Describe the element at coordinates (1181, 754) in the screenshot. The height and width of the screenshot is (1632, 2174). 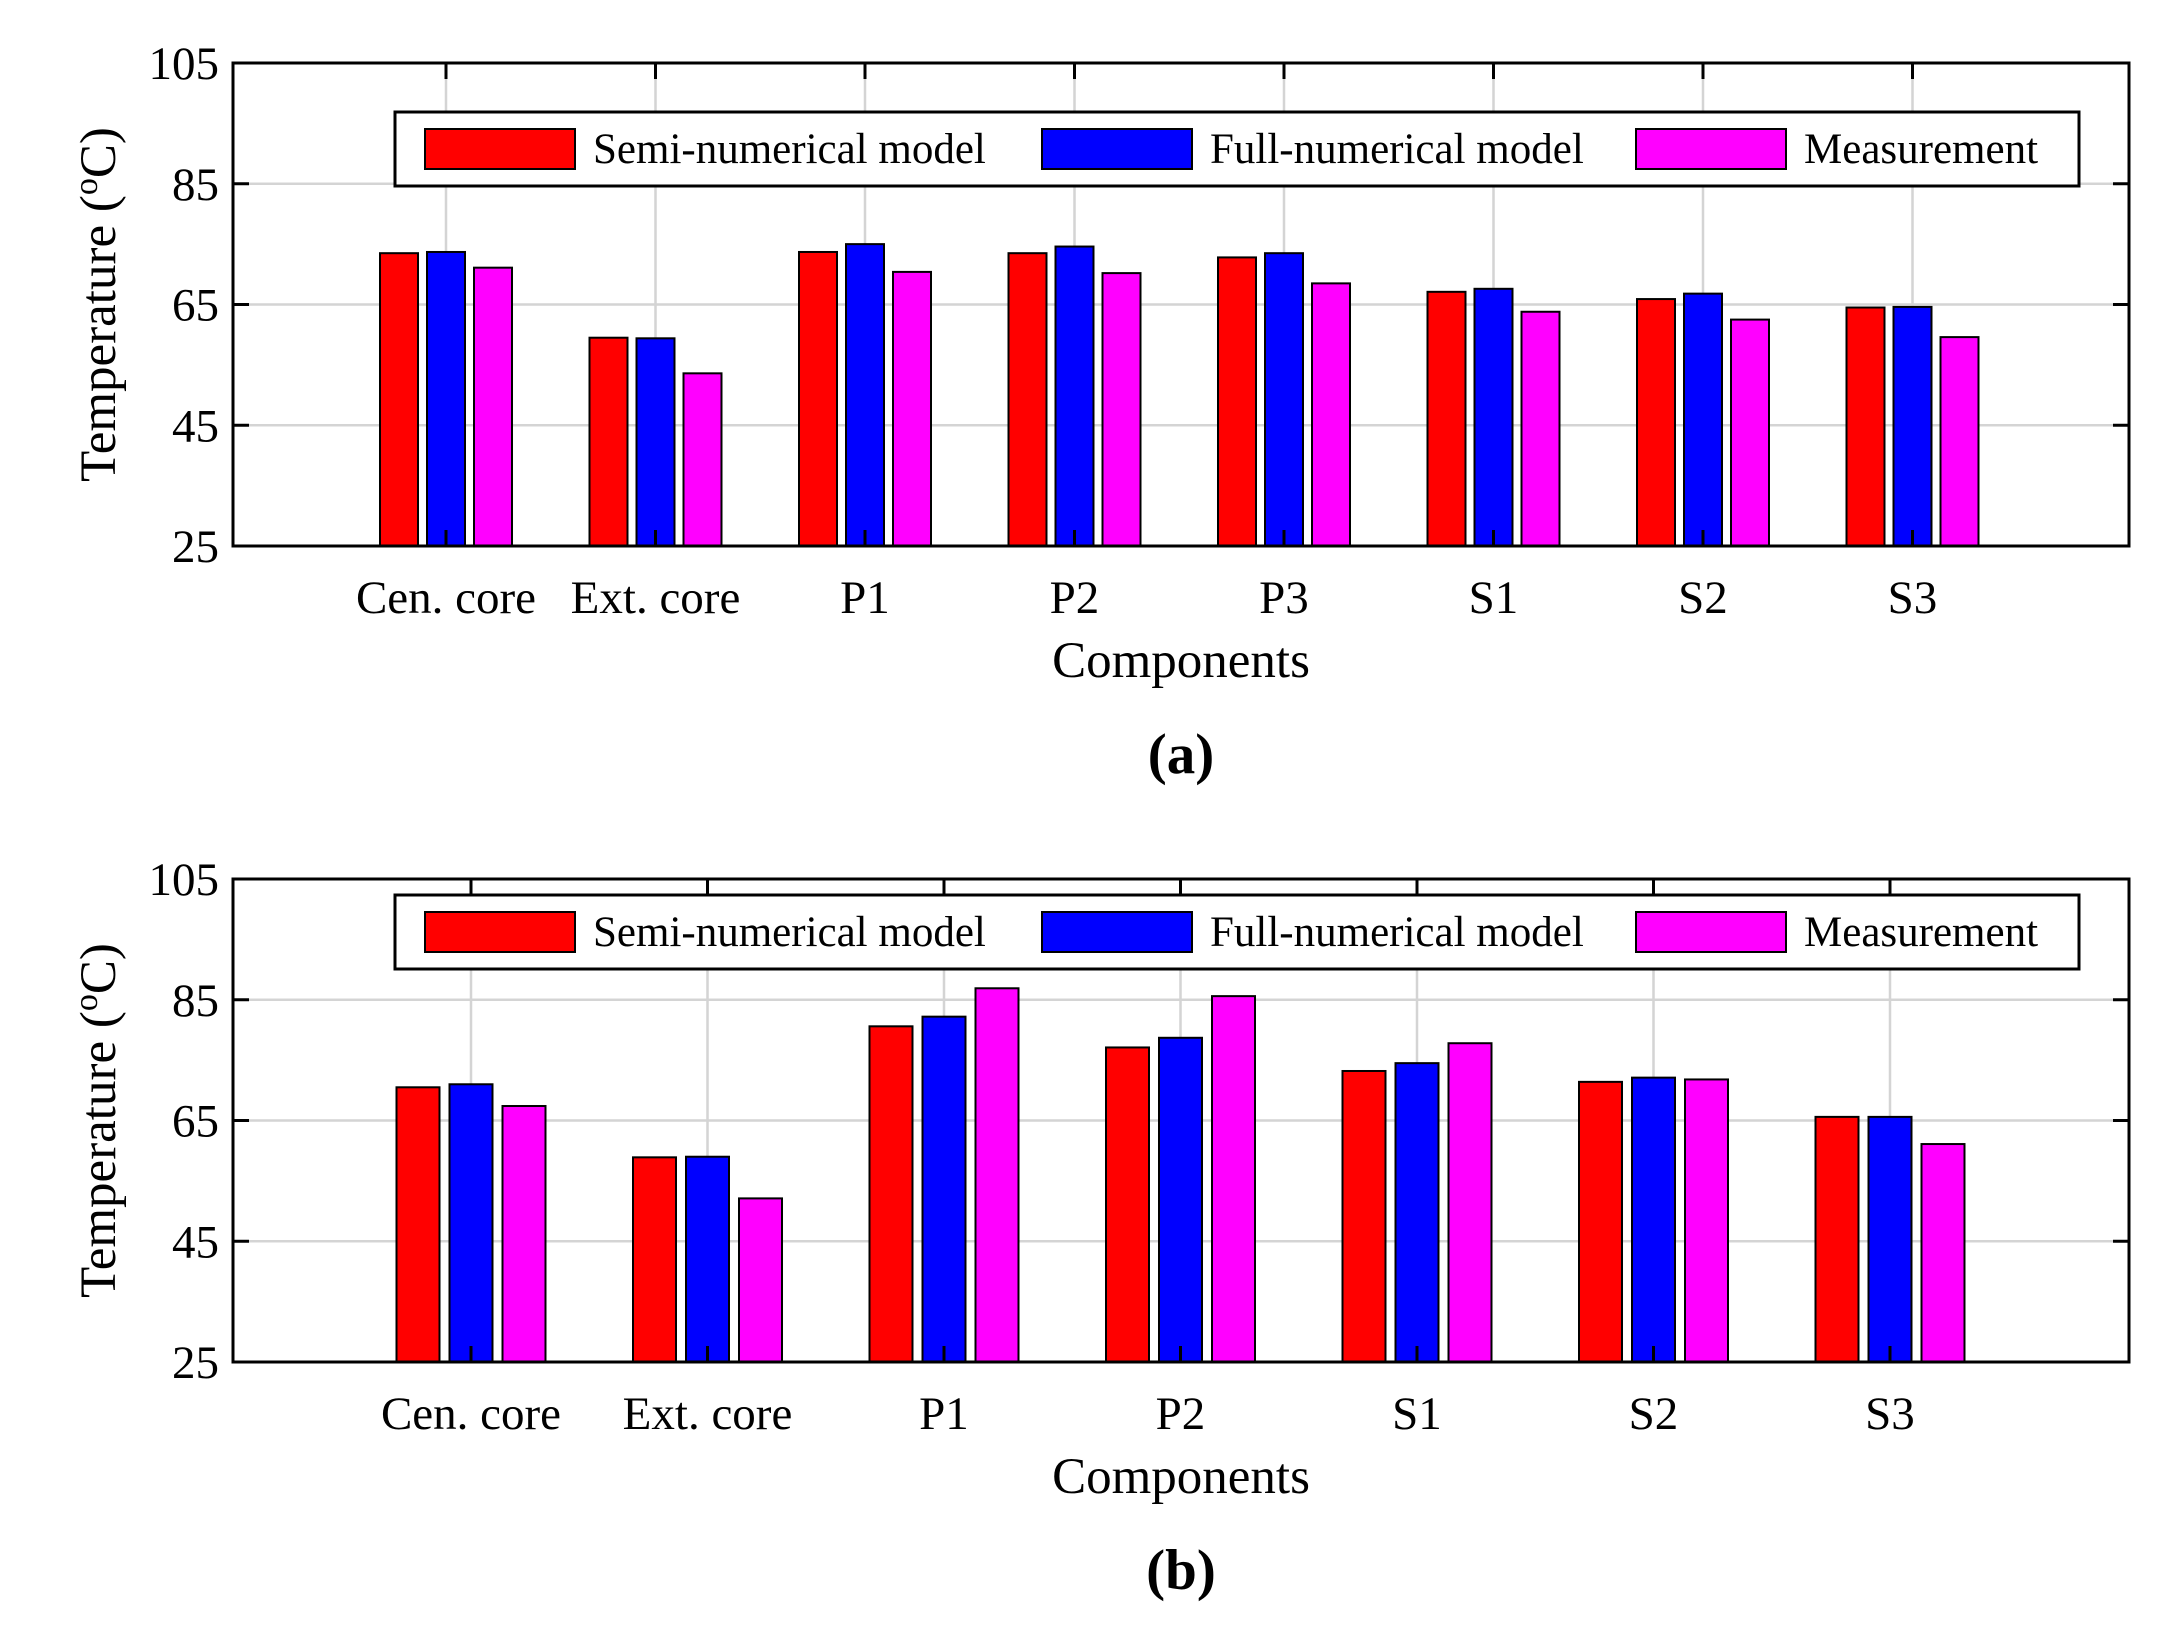
I see `panel-label: (a)` at that location.